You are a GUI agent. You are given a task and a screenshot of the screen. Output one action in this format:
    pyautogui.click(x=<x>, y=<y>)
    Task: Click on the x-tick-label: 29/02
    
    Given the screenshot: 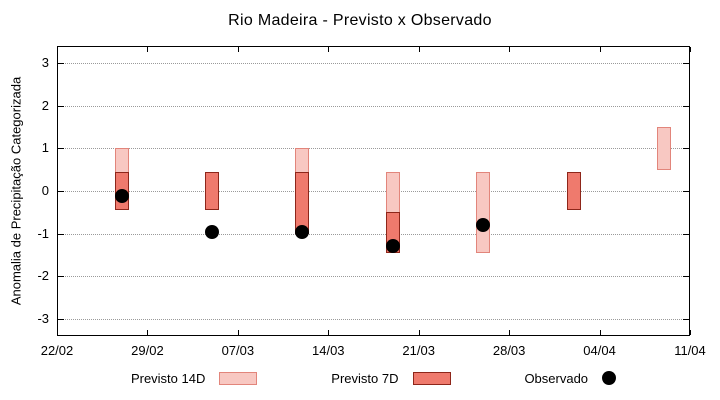 What is the action you would take?
    pyautogui.click(x=147, y=350)
    